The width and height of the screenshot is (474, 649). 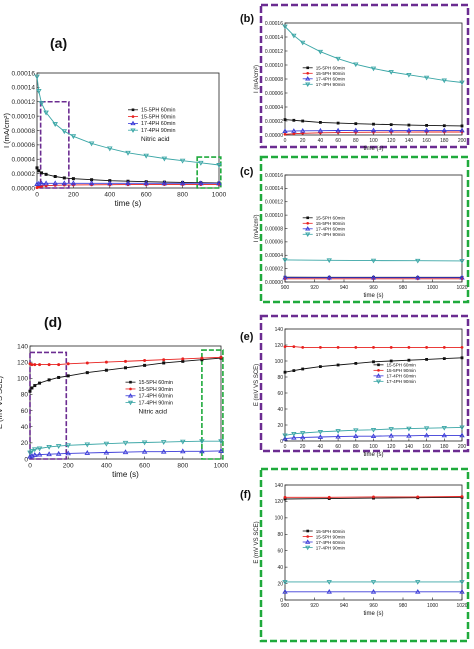 What do you see at coordinates (48, 405) in the screenshot?
I see `zoom-region-purple` at bounding box center [48, 405].